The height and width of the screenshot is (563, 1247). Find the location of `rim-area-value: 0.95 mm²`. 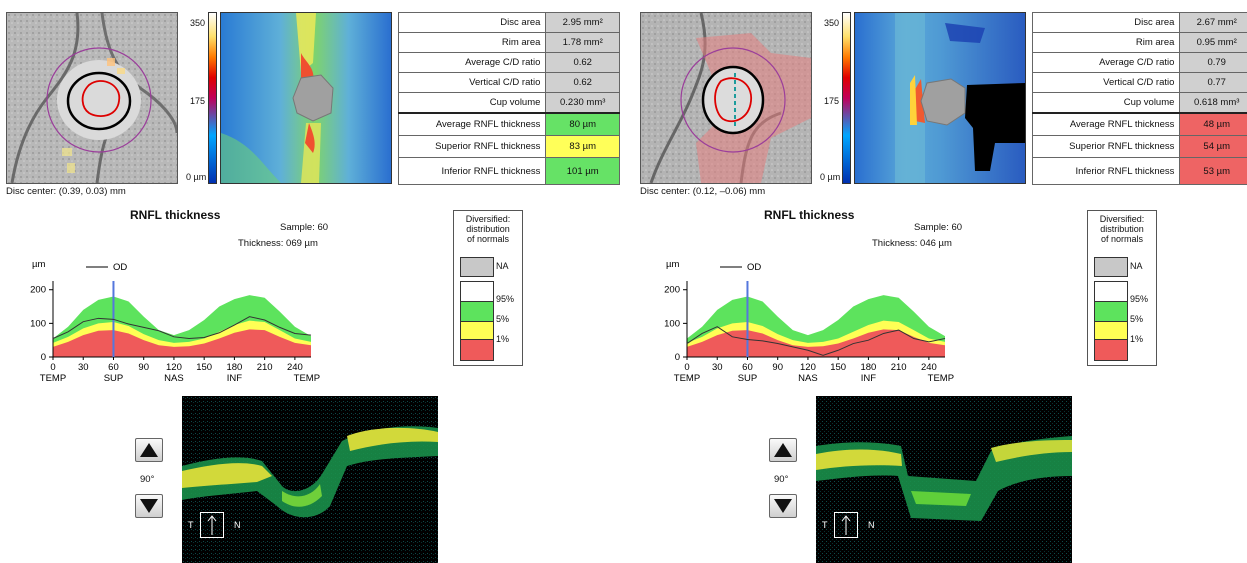

rim-area-value: 0.95 mm² is located at coordinates (1213, 42).